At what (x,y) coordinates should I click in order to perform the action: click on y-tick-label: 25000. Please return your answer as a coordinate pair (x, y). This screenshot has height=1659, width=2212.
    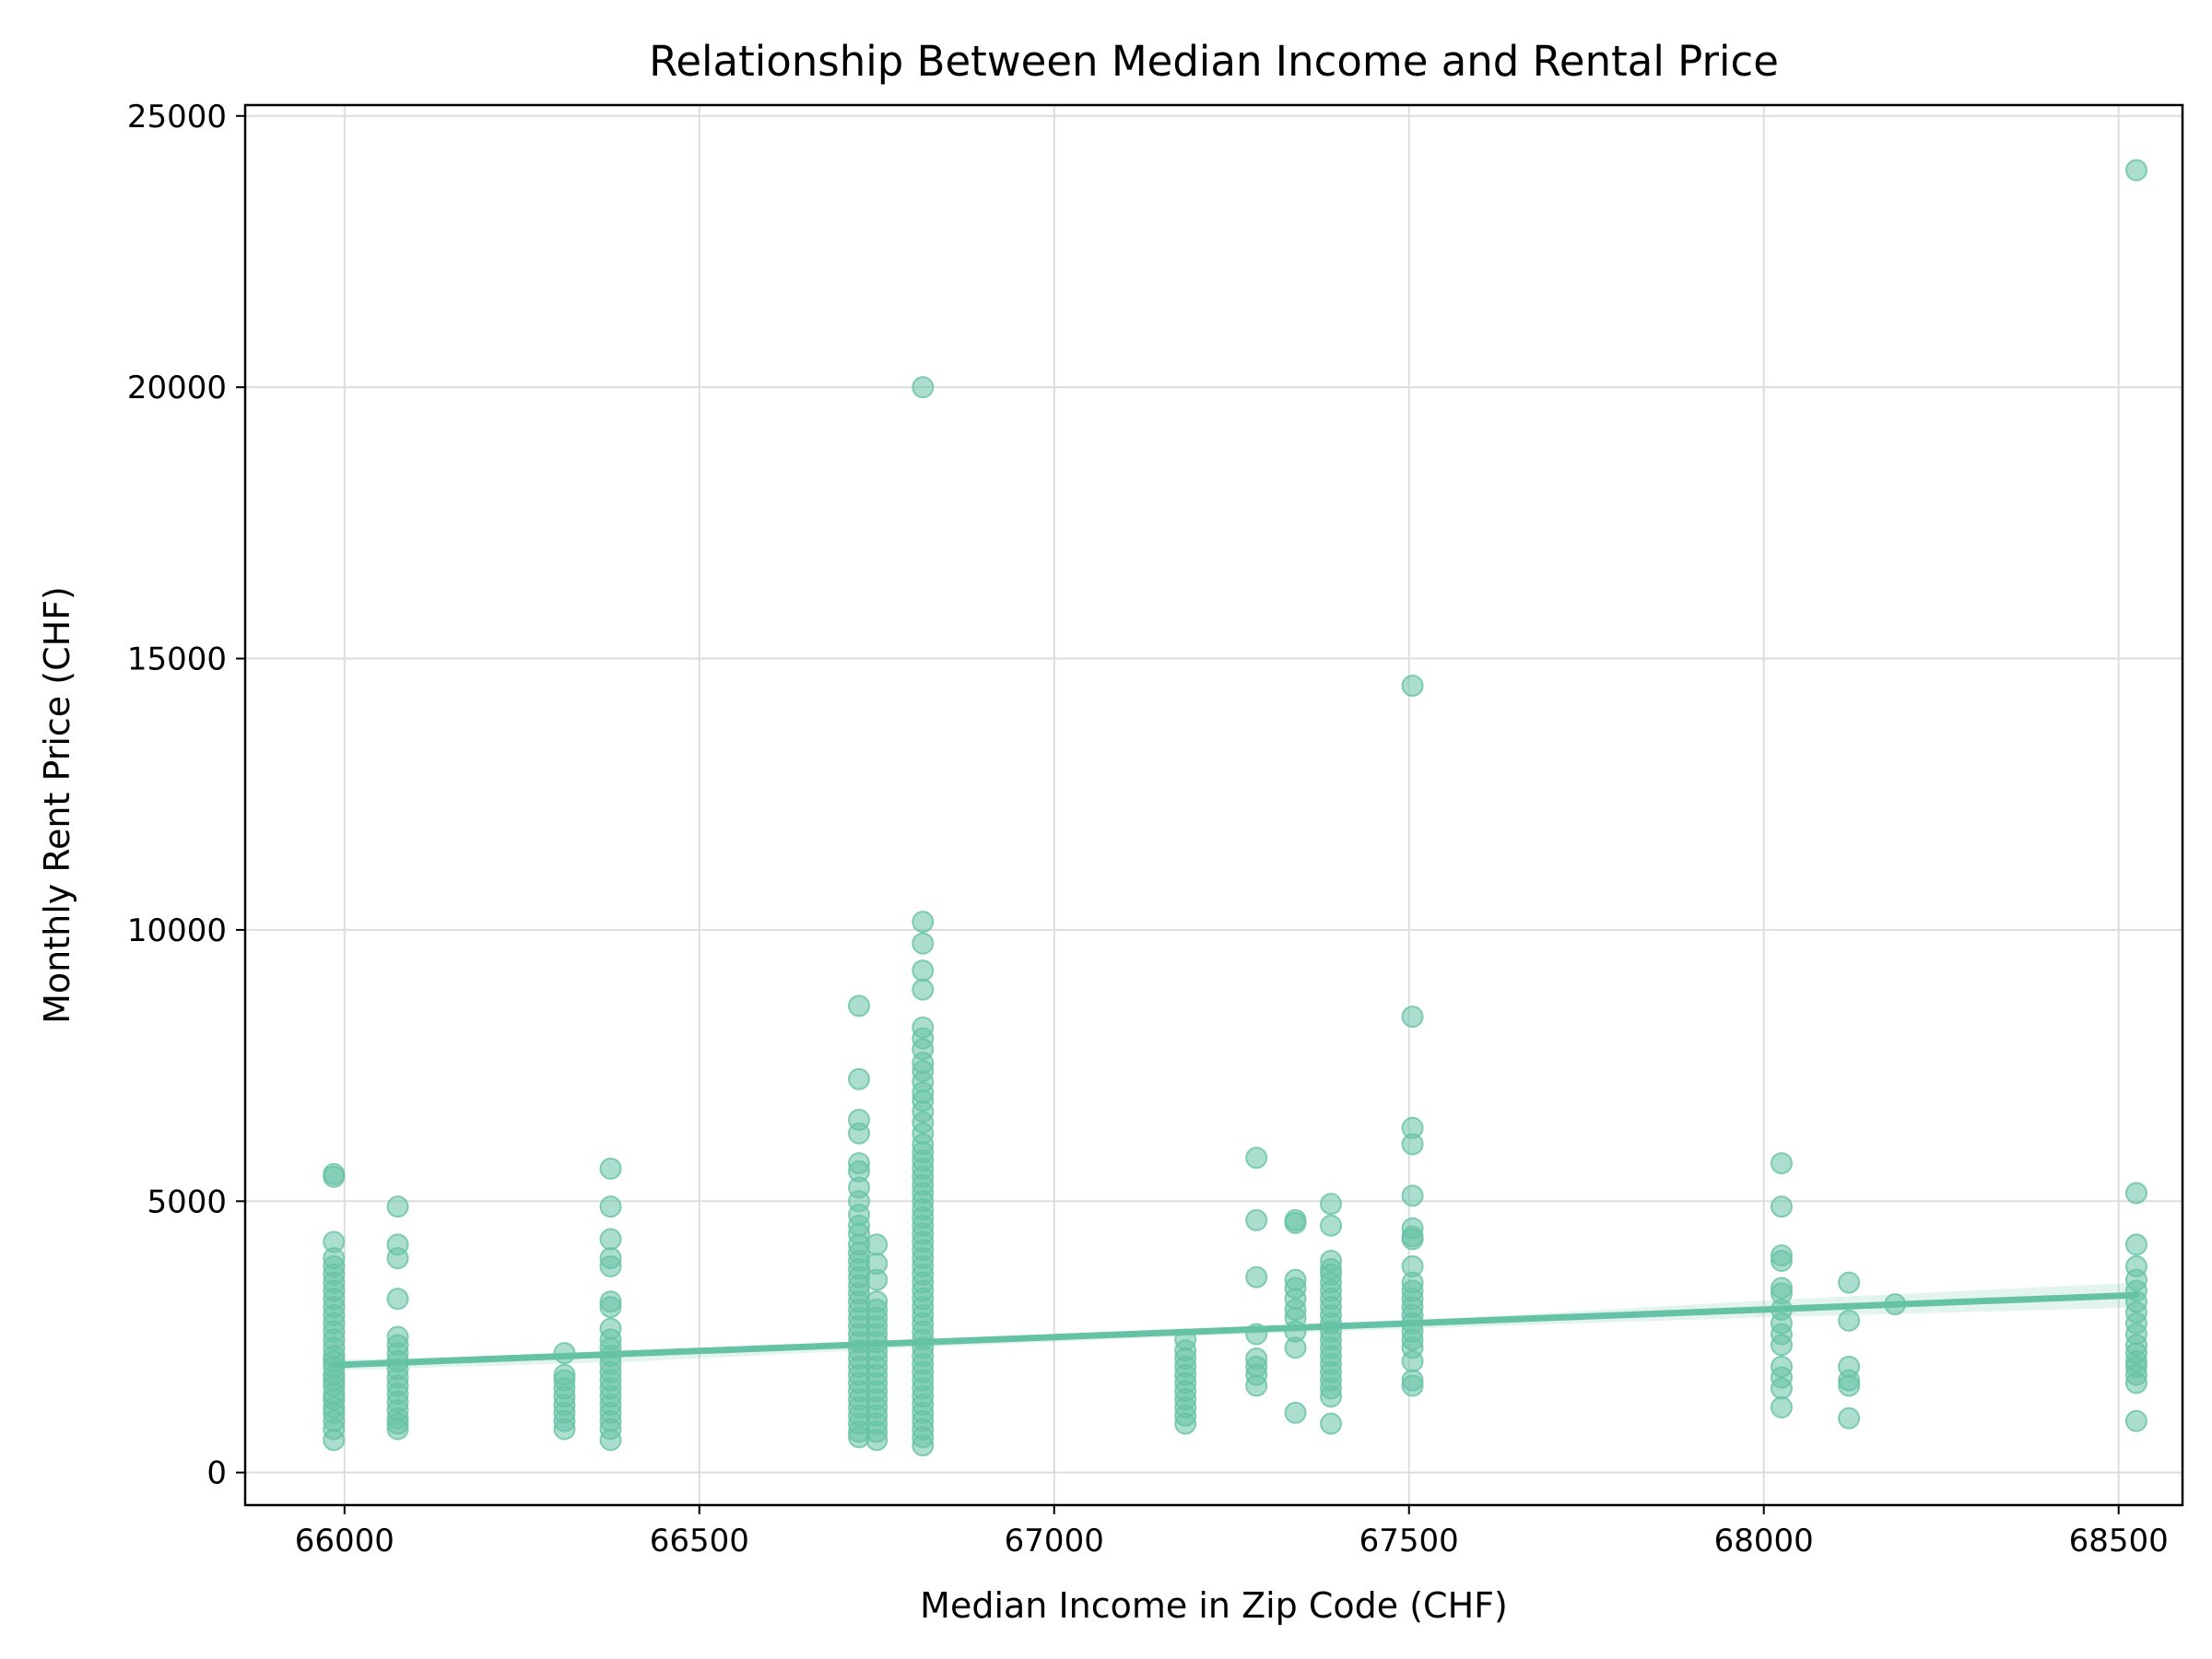
    Looking at the image, I should click on (177, 117).